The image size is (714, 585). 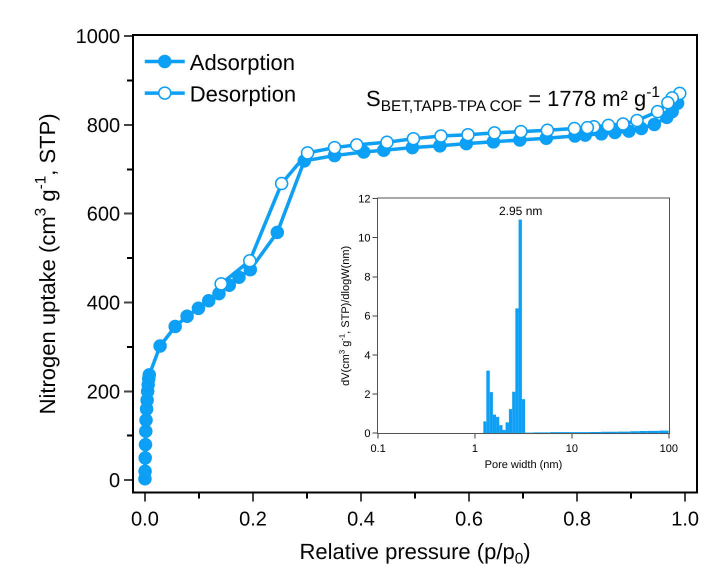 What do you see at coordinates (669, 448) in the screenshot?
I see `x-tick-label: 100` at bounding box center [669, 448].